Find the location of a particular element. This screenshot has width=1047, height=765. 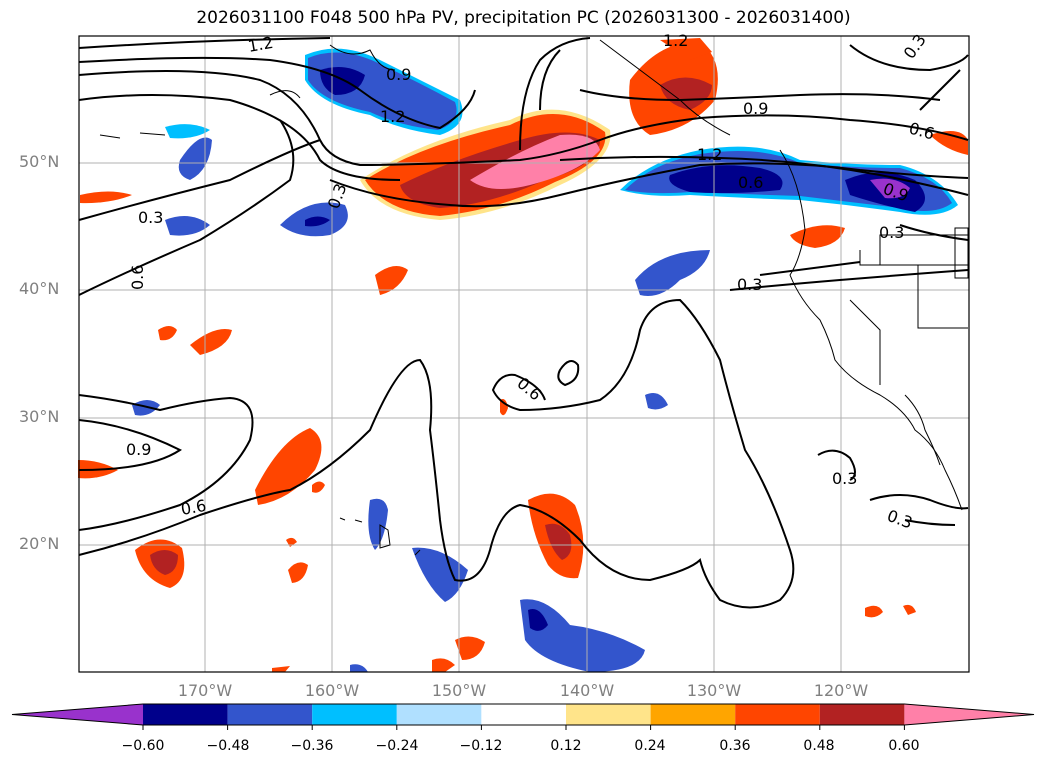

colorbar-tick: −0.36 is located at coordinates (312, 746).